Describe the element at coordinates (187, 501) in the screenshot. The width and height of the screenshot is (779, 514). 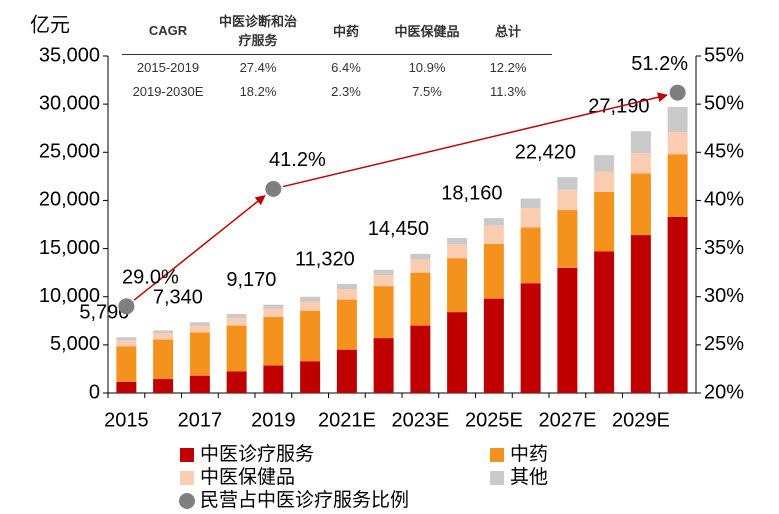
I see `legend-marker` at that location.